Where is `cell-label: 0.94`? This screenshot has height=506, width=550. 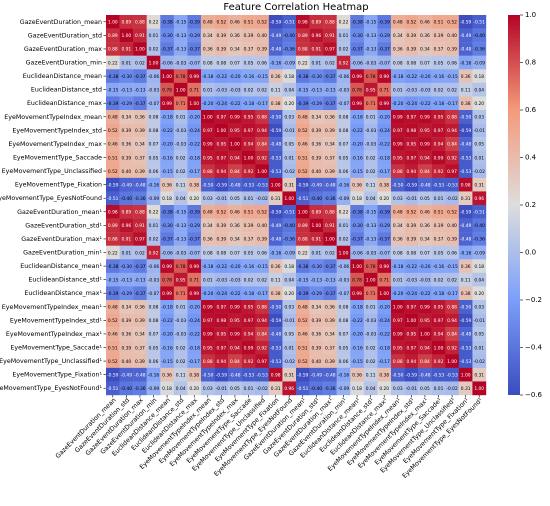 cell-label: 0.94 is located at coordinates (249, 145).